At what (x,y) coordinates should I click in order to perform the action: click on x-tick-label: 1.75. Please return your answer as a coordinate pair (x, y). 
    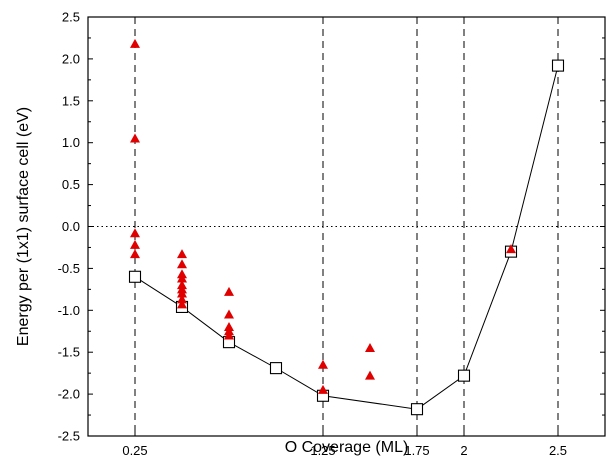
    Looking at the image, I should click on (416, 450).